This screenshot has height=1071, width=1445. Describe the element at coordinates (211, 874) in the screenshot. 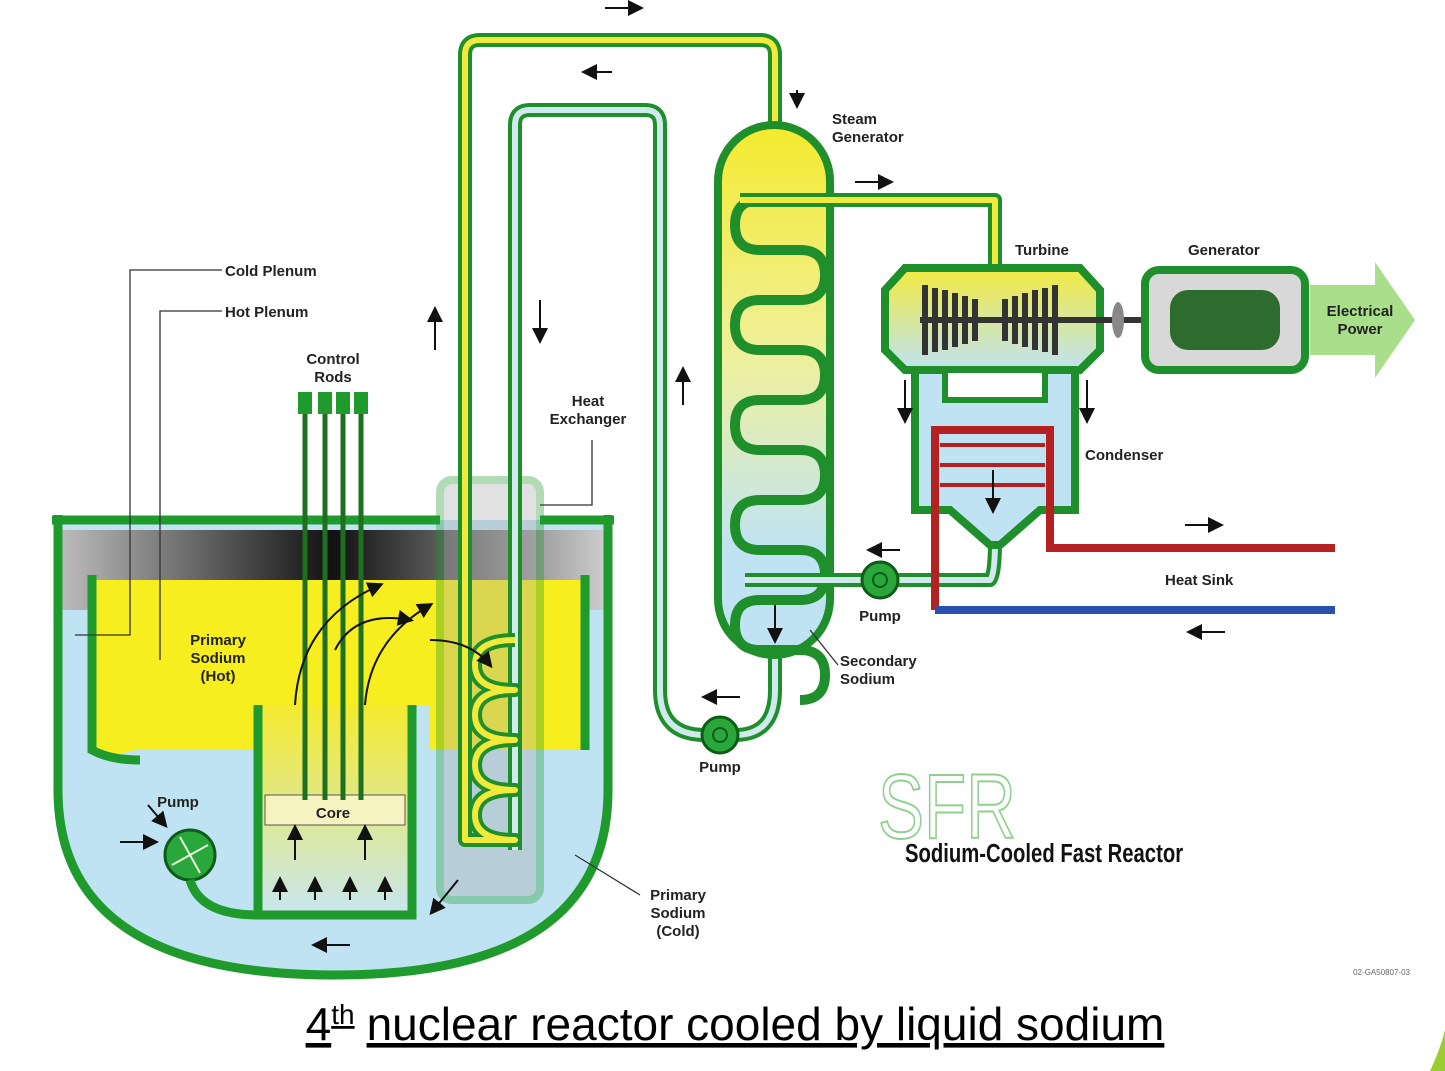

I see `primary-pump` at that location.